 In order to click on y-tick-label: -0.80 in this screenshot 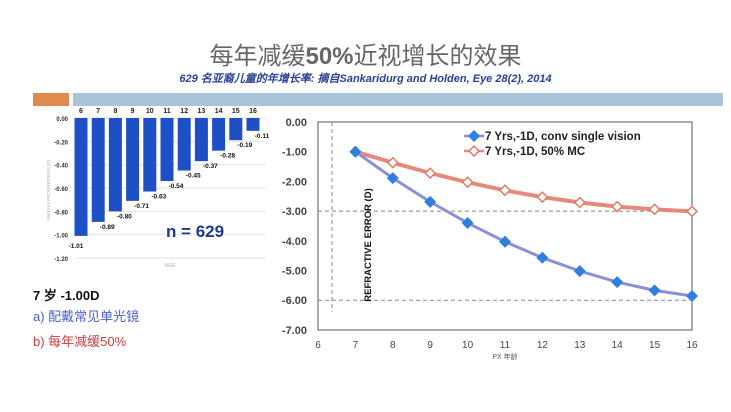, I will do `click(61, 213)`.